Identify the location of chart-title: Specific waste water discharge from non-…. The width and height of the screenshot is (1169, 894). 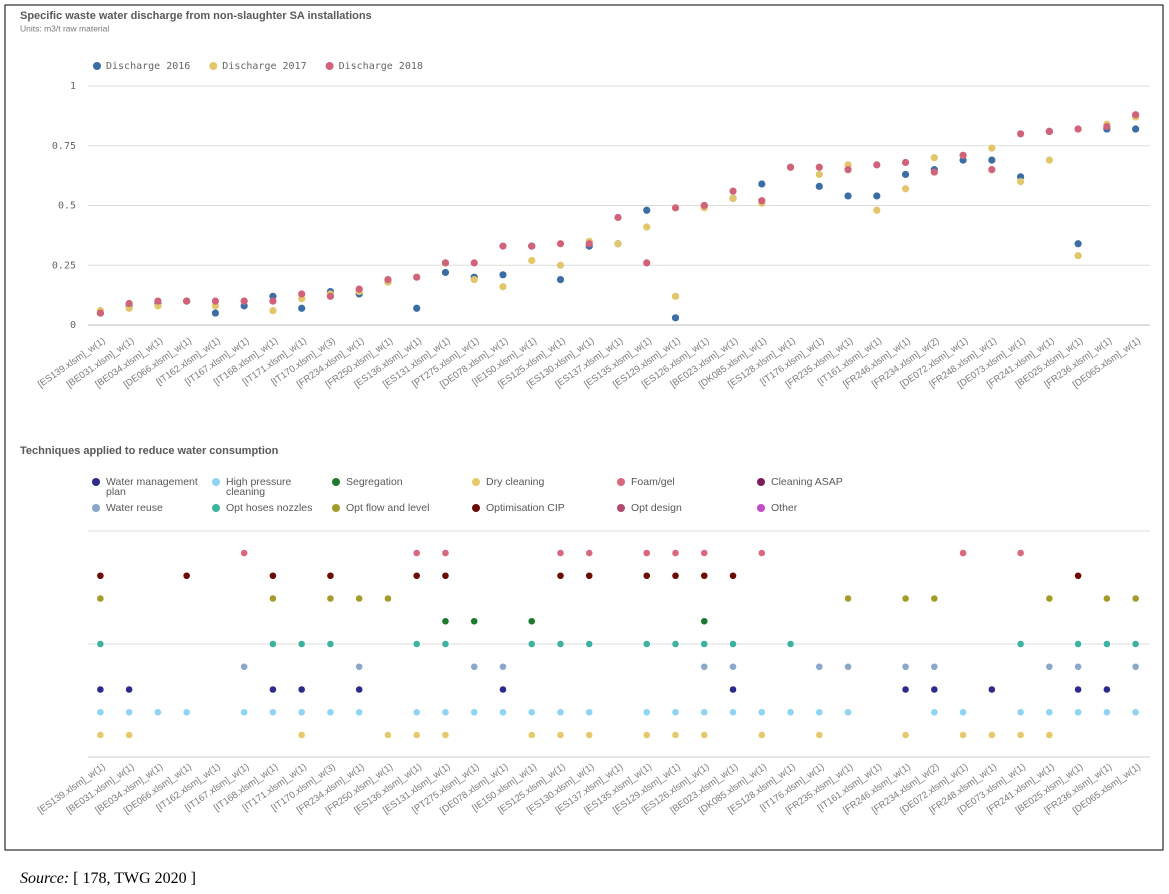
(196, 16).